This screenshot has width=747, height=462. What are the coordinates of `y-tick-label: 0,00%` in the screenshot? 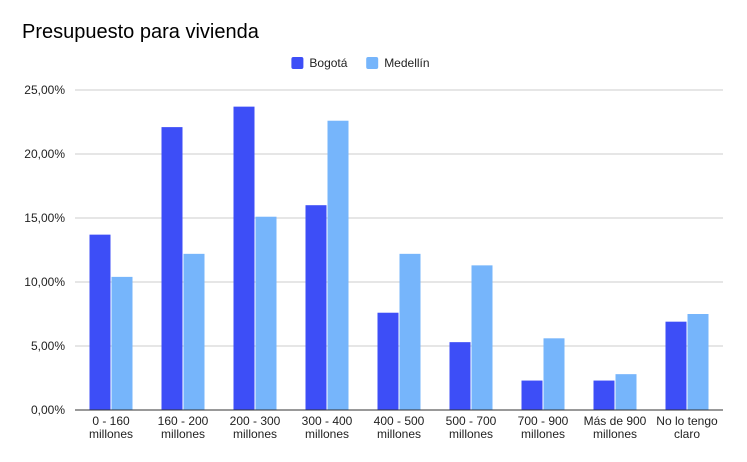 It's located at (48, 410).